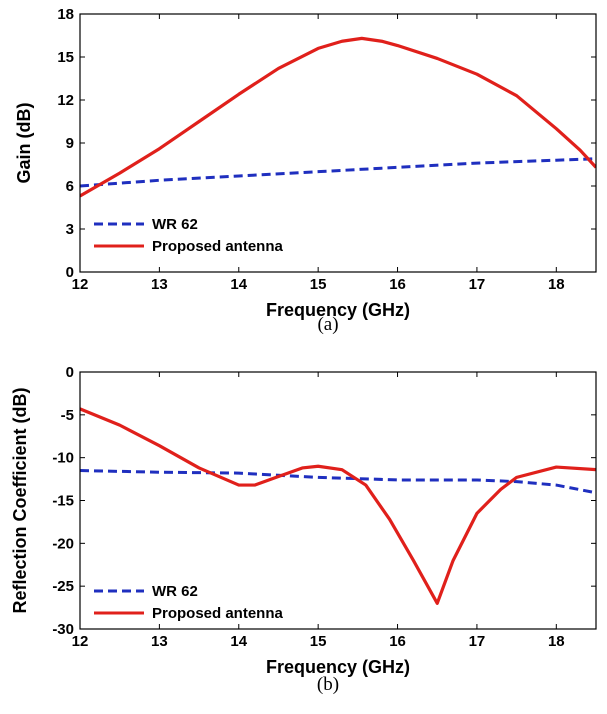 Image resolution: width=607 pixels, height=714 pixels. What do you see at coordinates (70, 143) in the screenshot?
I see `y-tick-label: 9` at bounding box center [70, 143].